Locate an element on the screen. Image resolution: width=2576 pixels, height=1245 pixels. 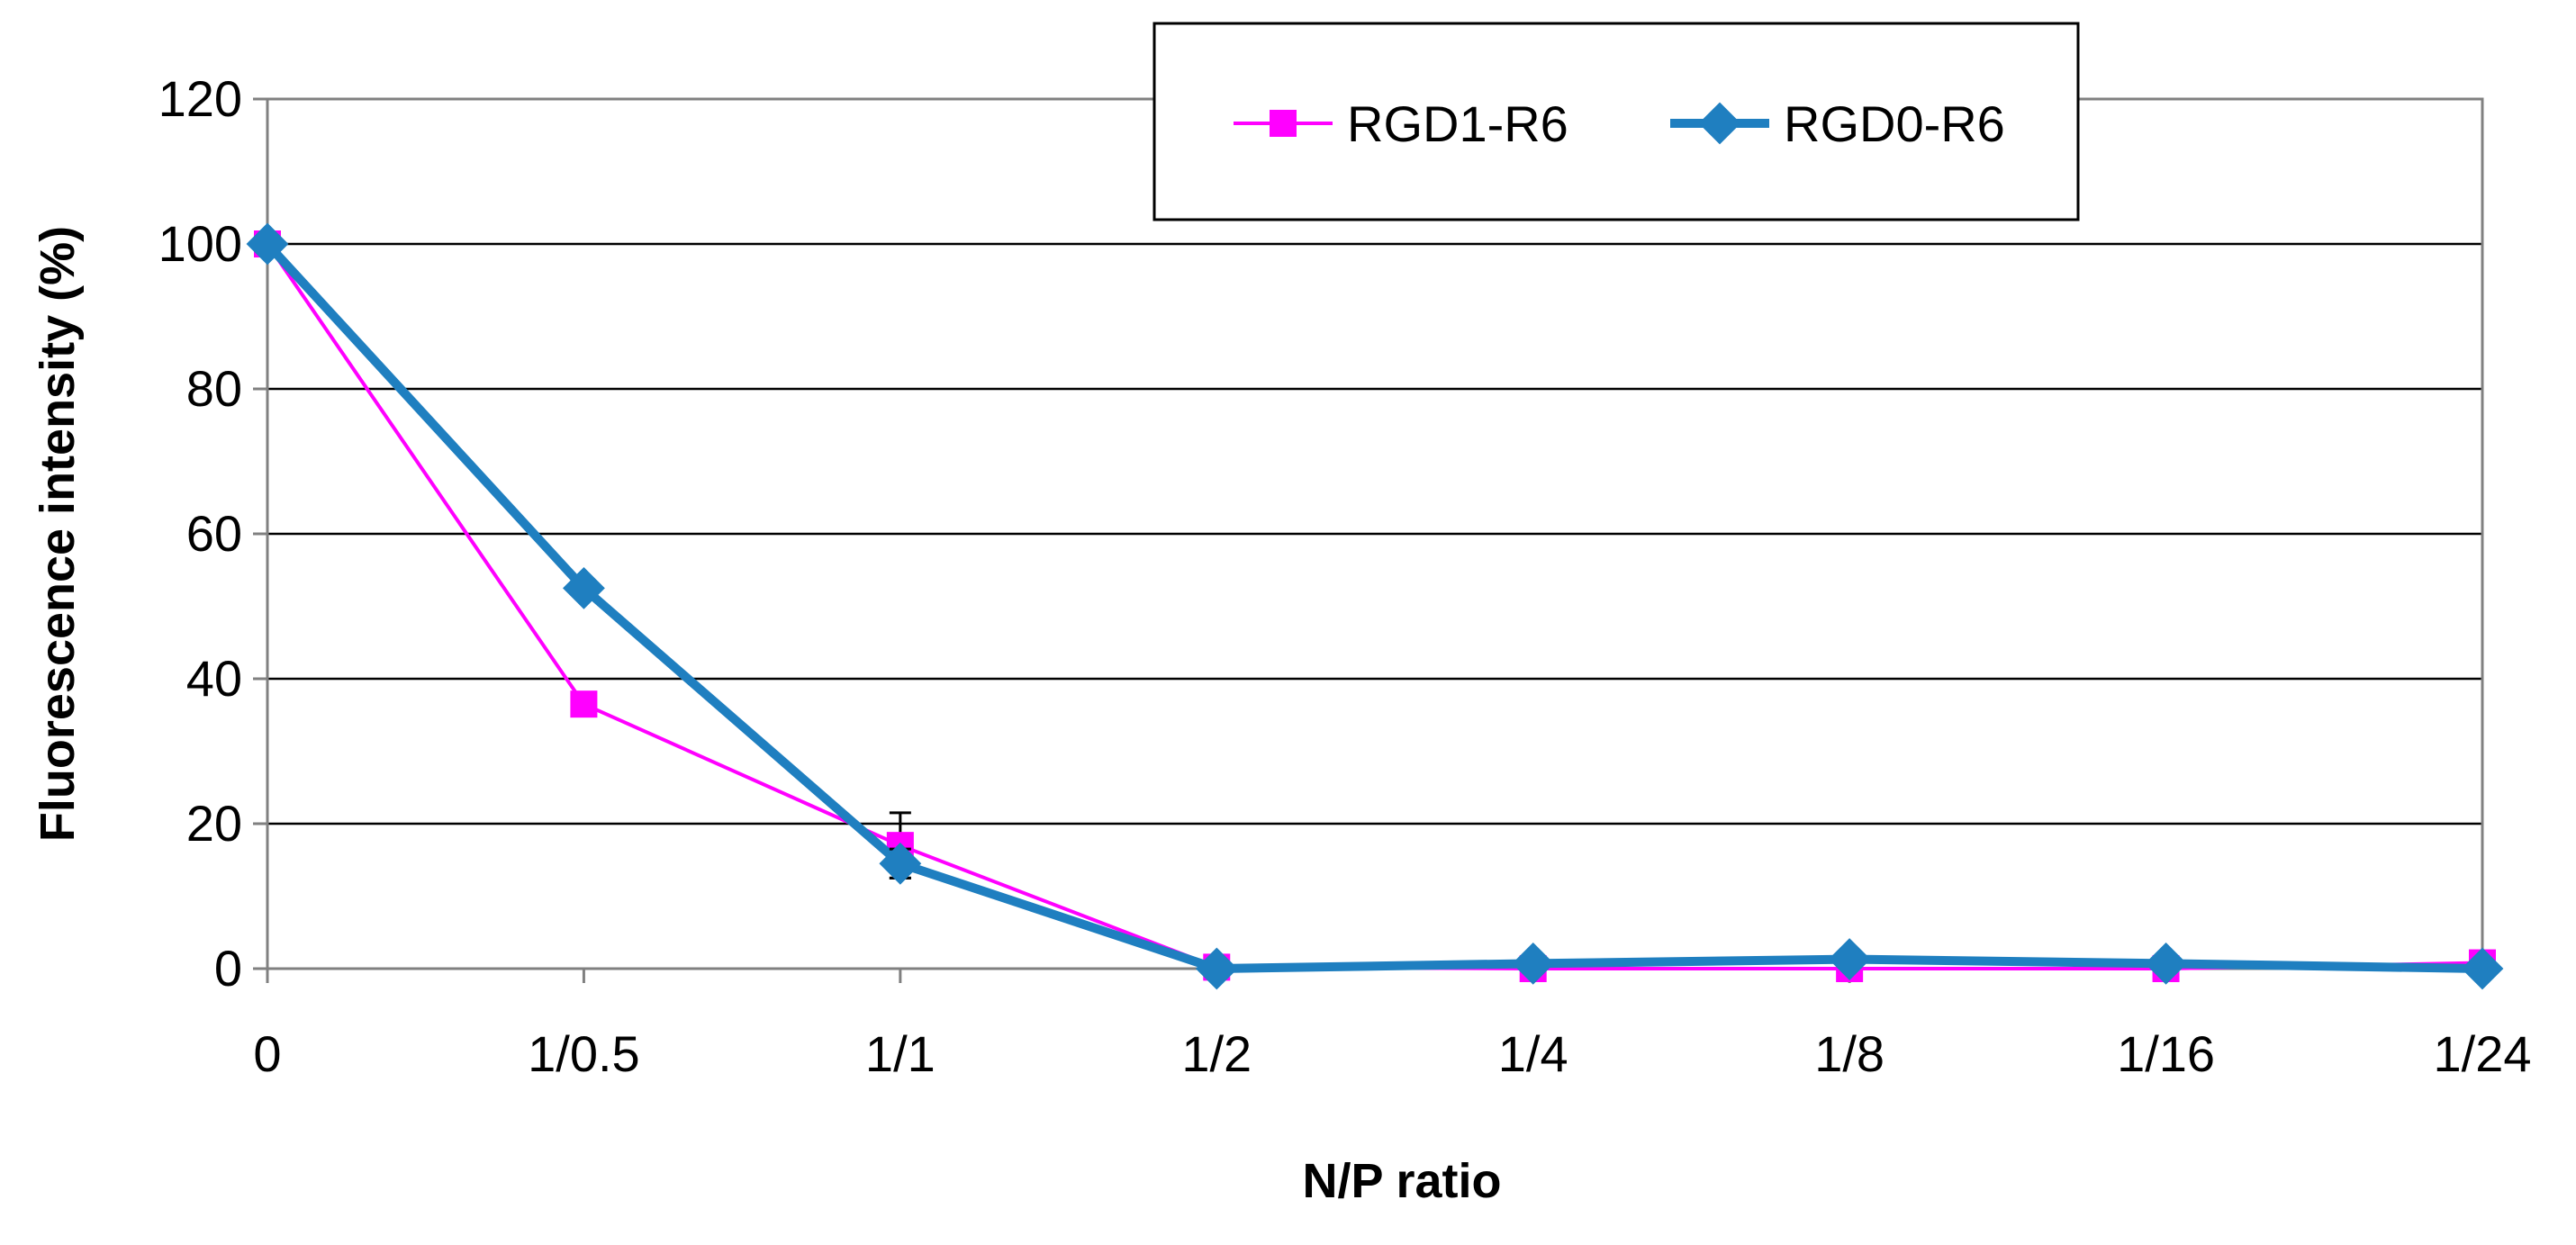
legend-box is located at coordinates (1616, 122).